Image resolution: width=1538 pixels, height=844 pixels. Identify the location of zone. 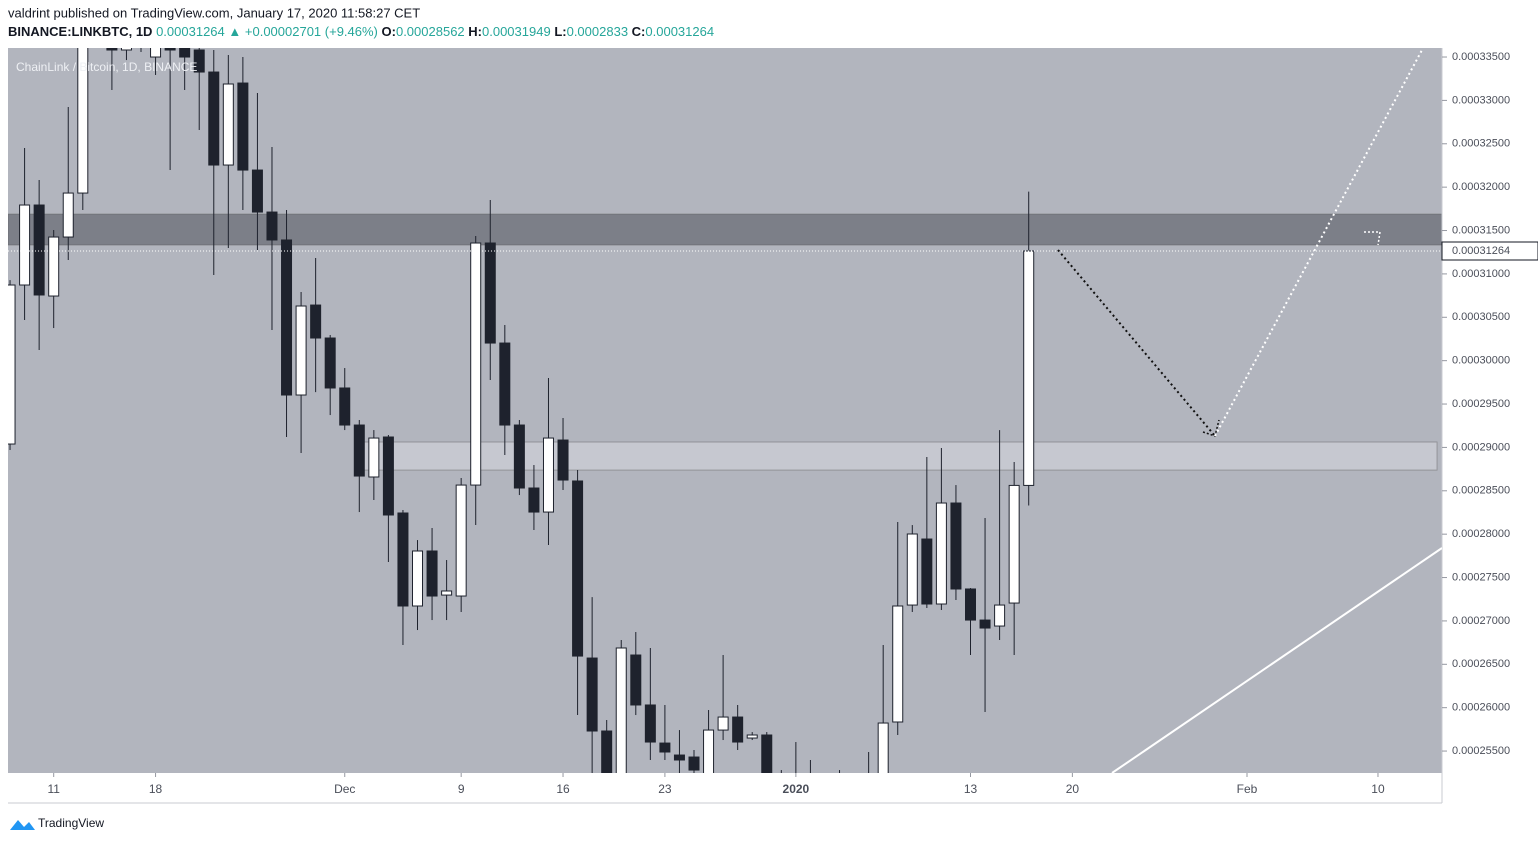
(897, 456).